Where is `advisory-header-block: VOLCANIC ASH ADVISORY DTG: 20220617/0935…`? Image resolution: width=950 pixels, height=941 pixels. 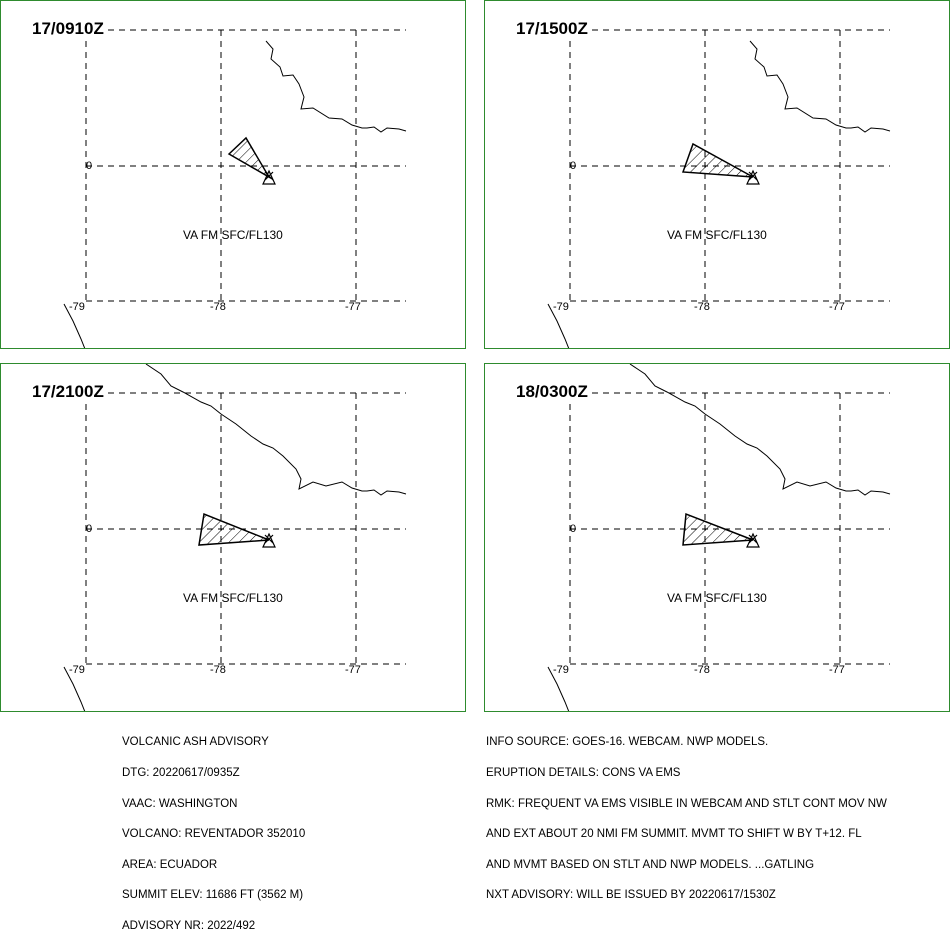
advisory-header-block: VOLCANIC ASH ADVISORY DTG: 20220617/0935… is located at coordinates (213, 829).